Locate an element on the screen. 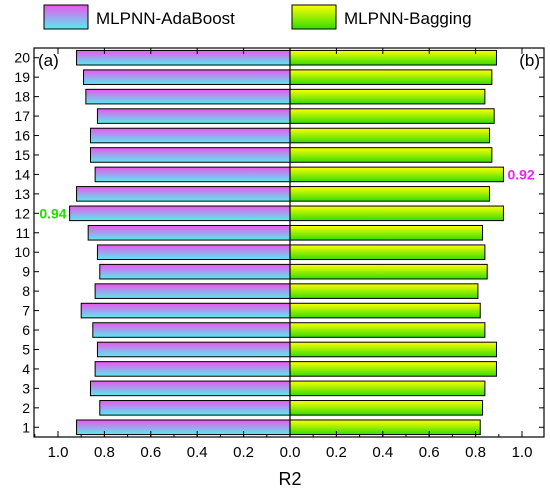 This screenshot has width=550, height=495. y-tick-label: 14 is located at coordinates (22, 174).